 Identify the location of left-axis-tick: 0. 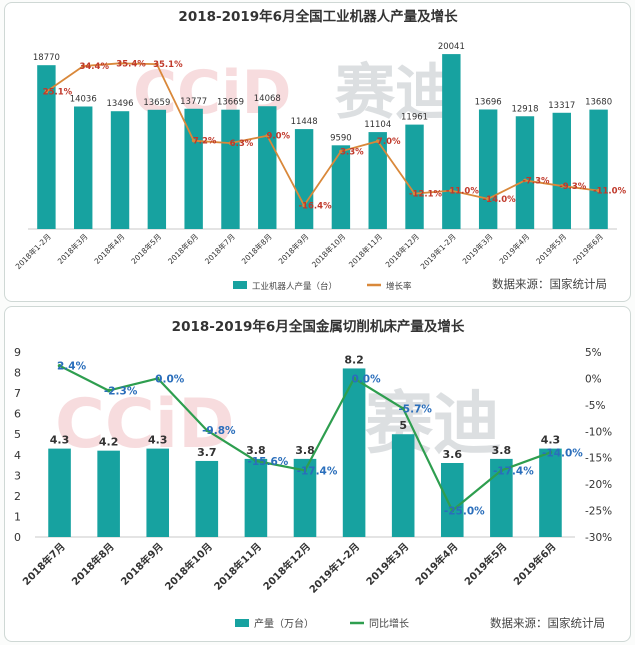
(17, 537).